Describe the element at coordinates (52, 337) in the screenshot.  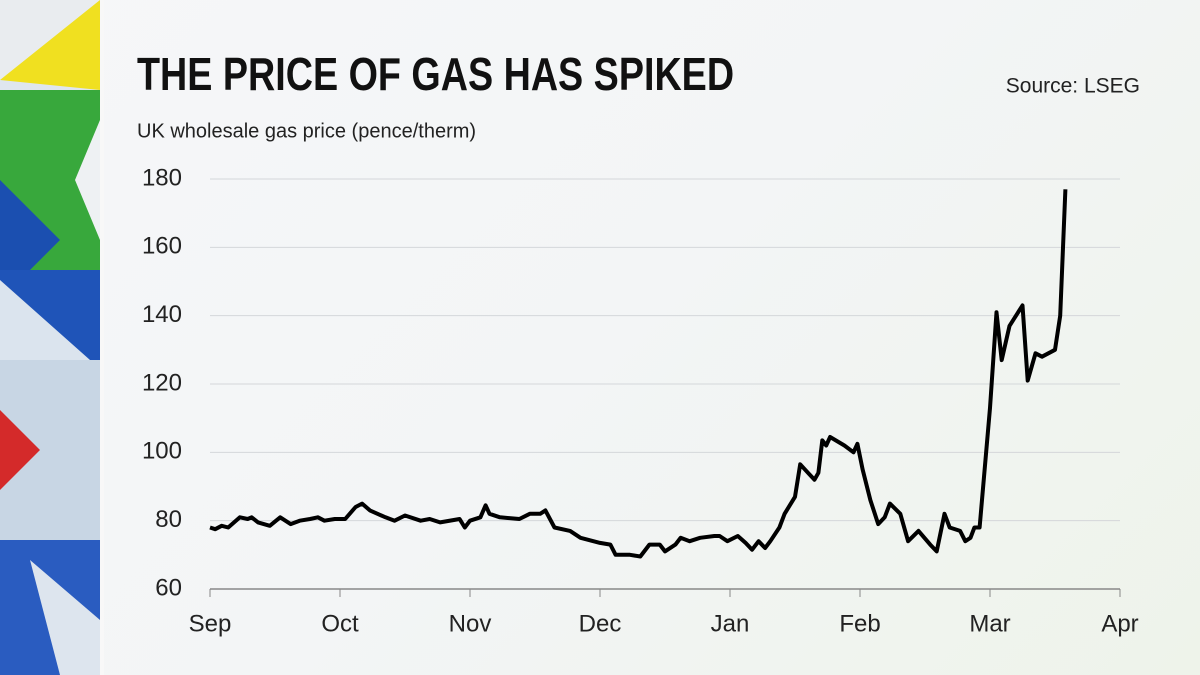
I see `decoration` at that location.